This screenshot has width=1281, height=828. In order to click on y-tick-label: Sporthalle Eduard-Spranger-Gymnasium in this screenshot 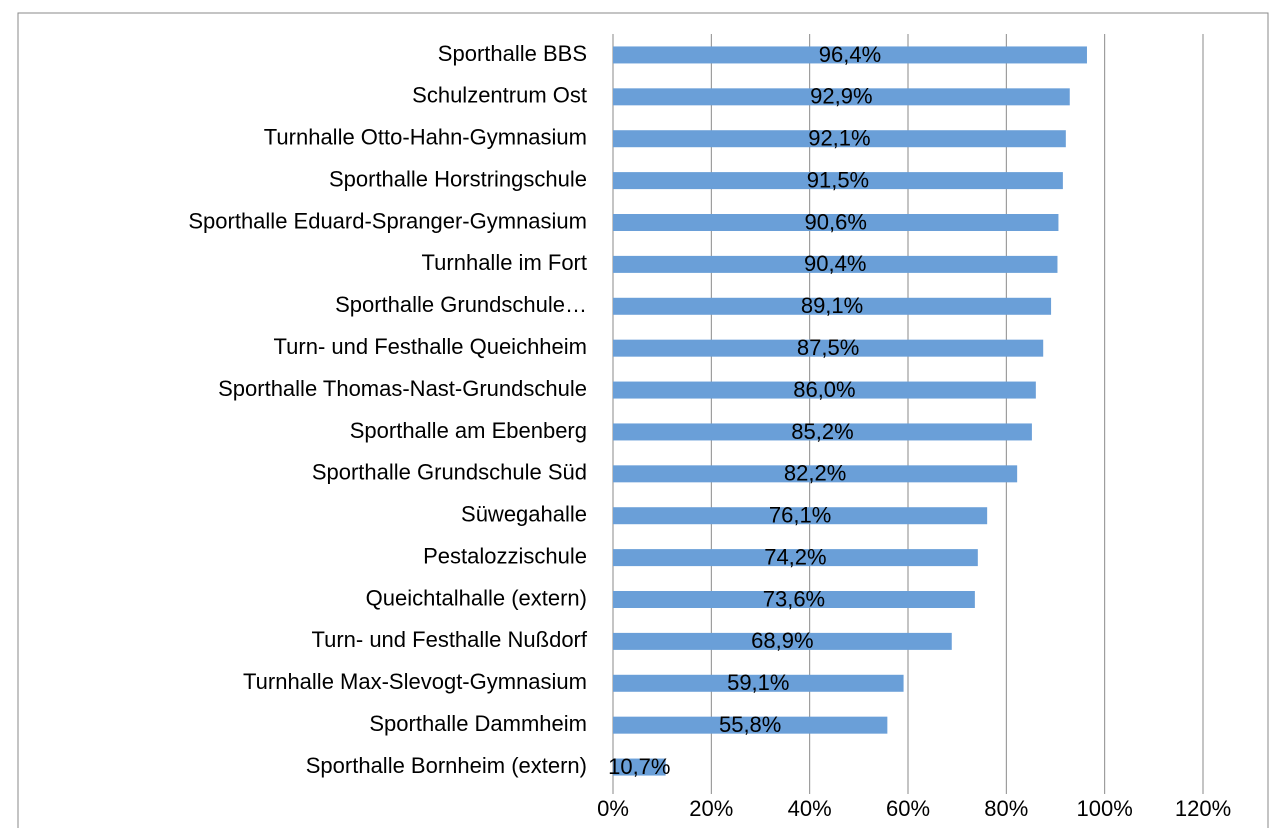, I will do `click(387, 220)`.